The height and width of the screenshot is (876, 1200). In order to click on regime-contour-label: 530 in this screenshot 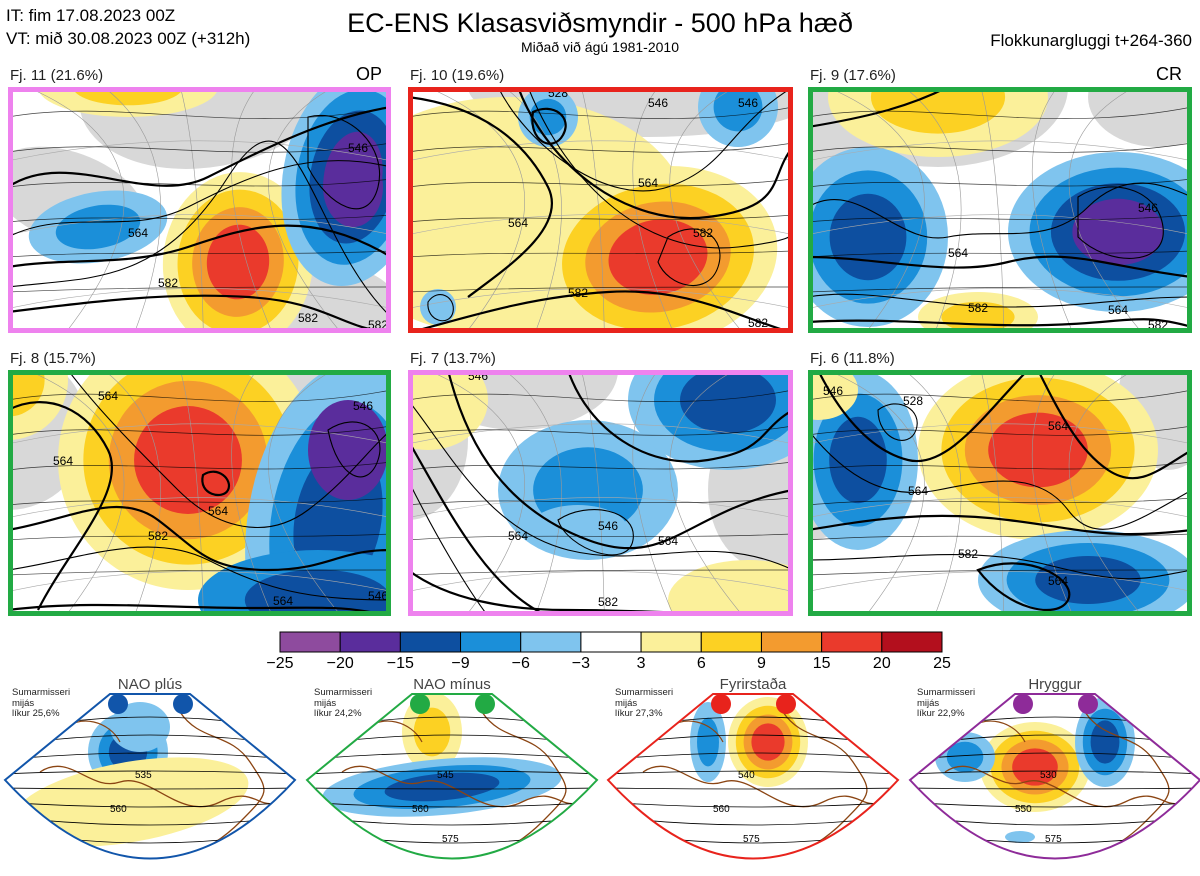, I will do `click(1048, 775)`.